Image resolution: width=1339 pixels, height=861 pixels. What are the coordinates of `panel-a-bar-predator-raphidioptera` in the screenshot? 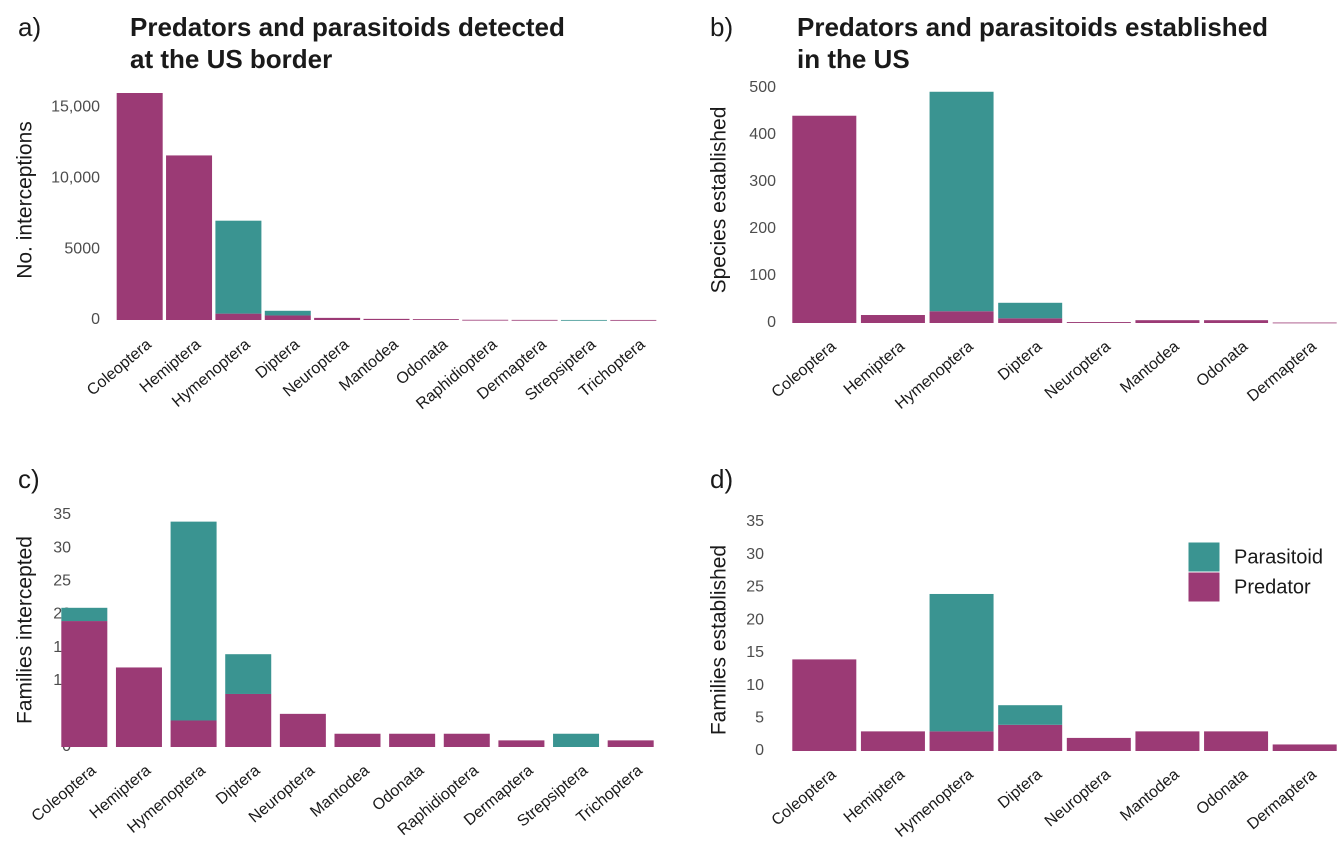 It's located at (485, 320).